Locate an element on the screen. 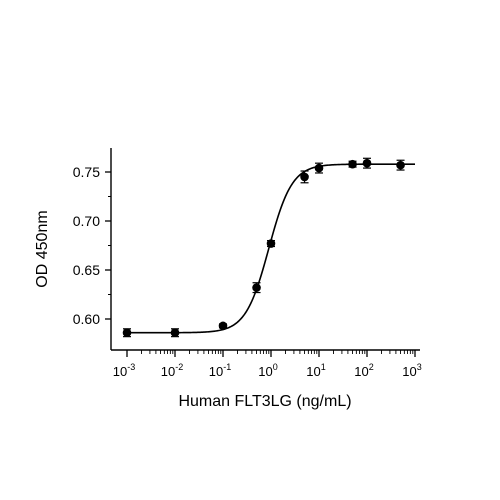 This screenshot has width=500, height=500. x-tick-label: 10² is located at coordinates (363, 370).